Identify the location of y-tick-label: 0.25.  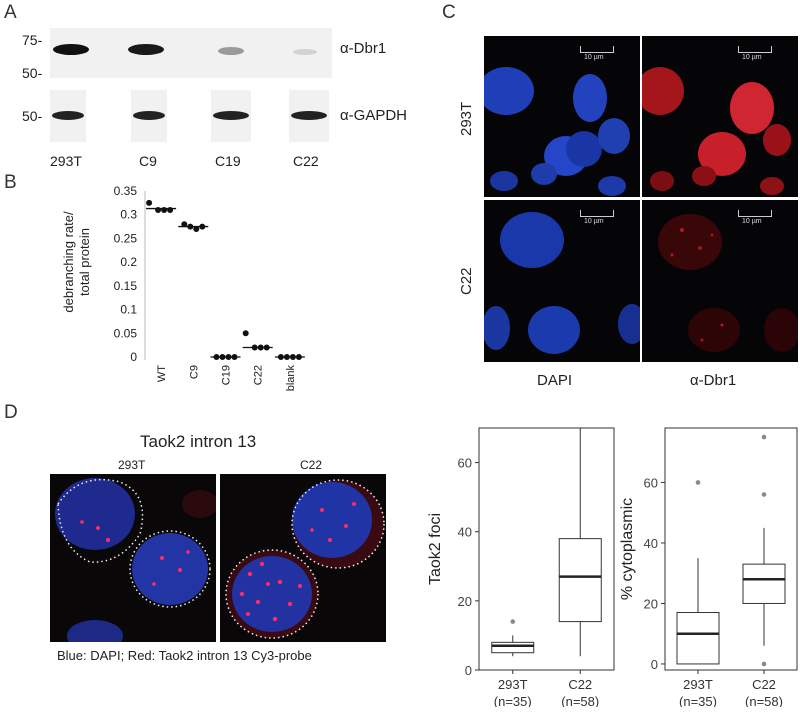
(126, 238).